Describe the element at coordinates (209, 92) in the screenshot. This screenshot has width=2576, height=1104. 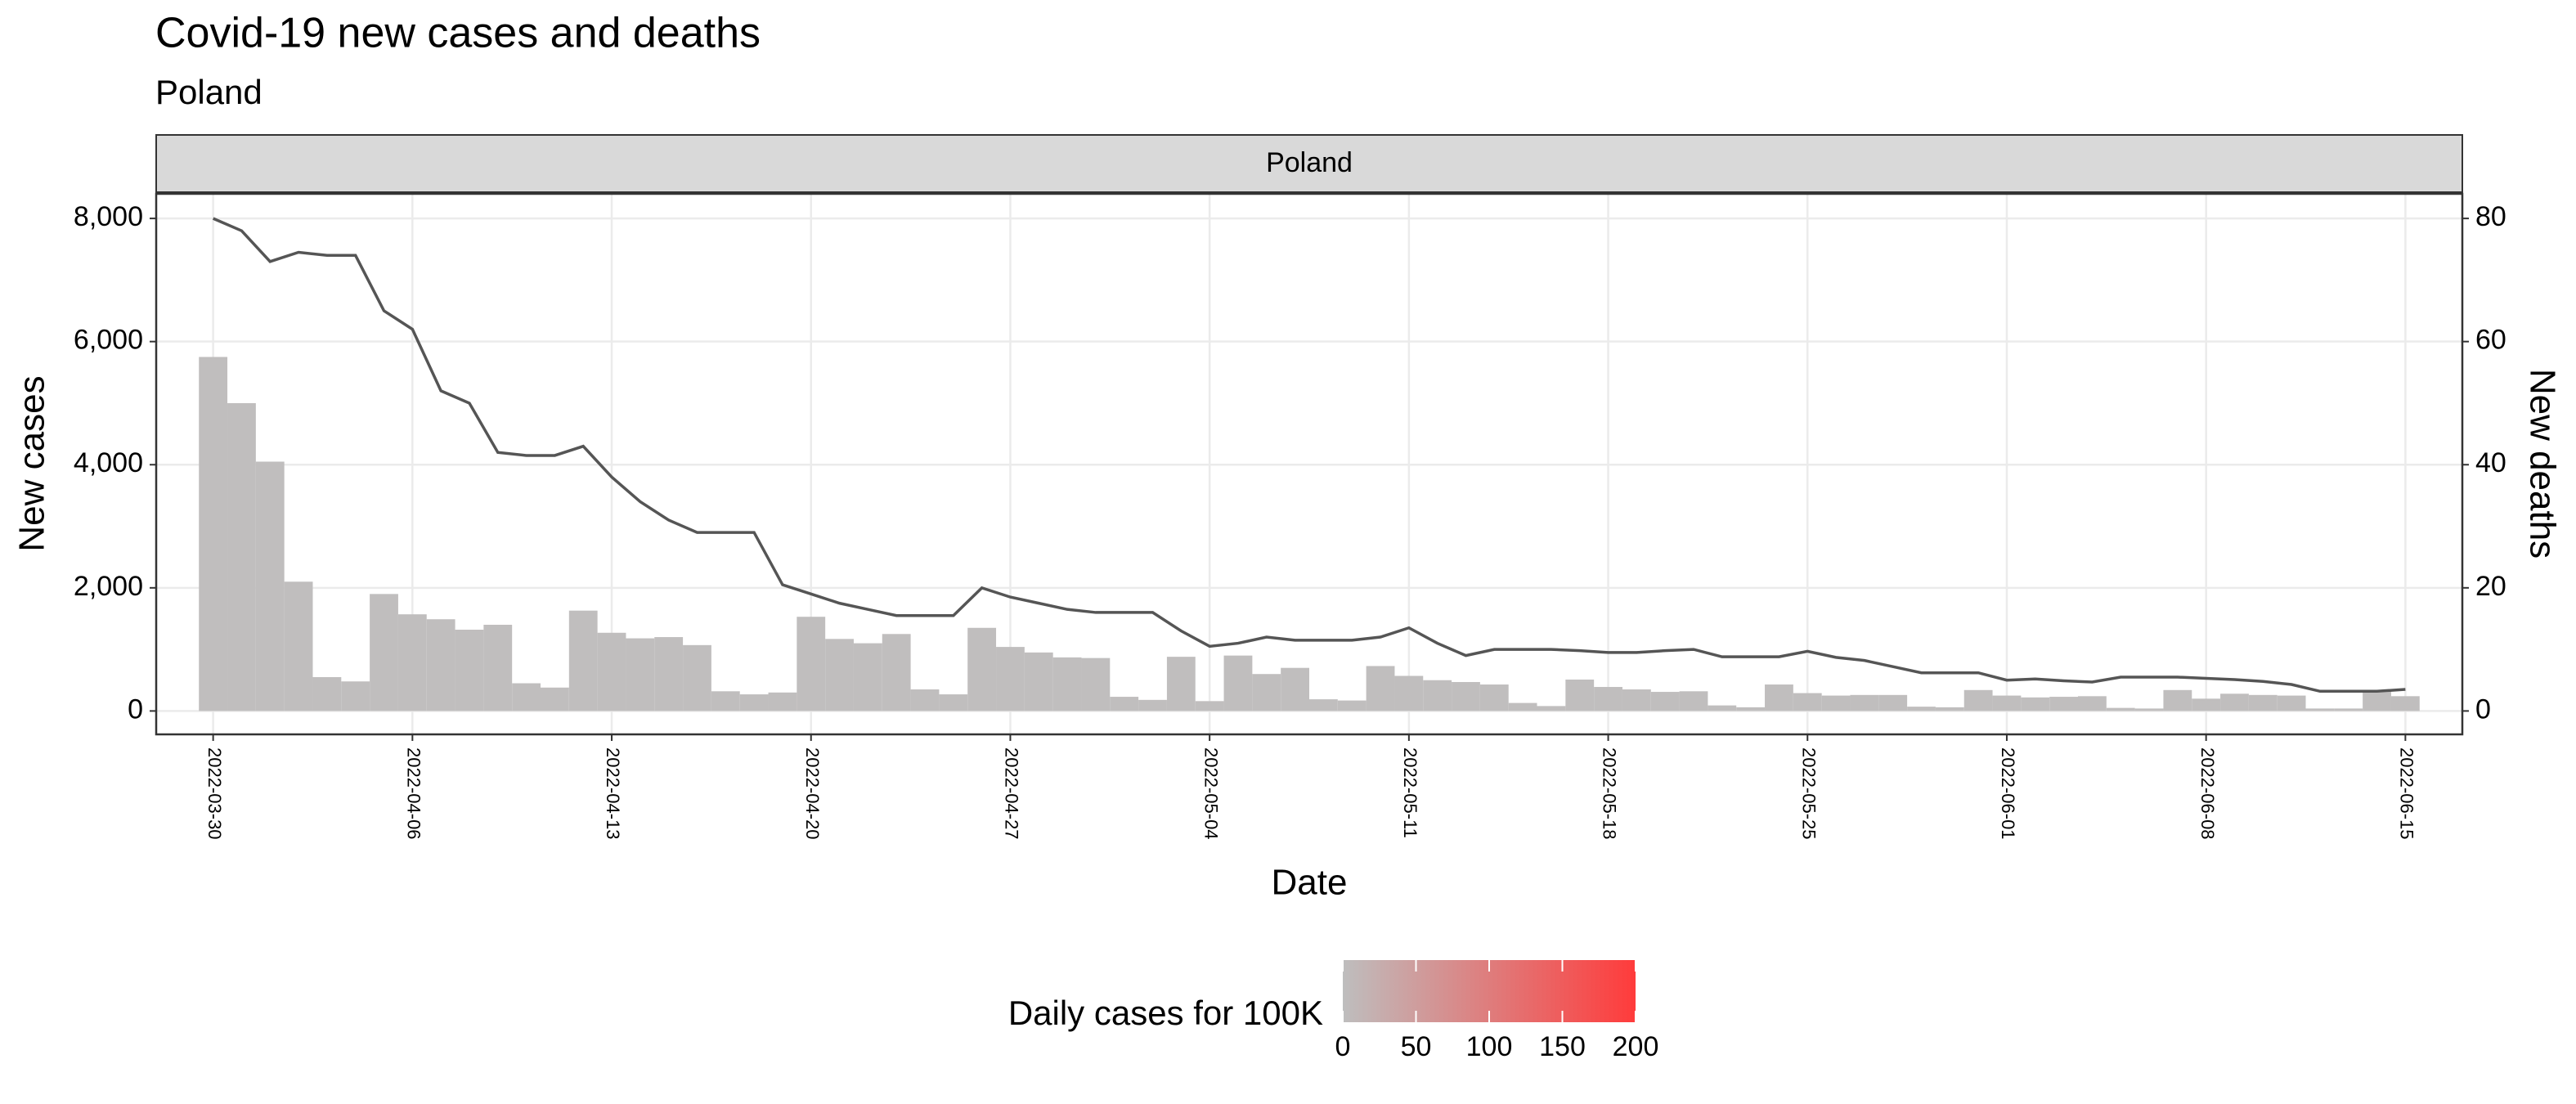
I see `chart-subtitle: Poland` at that location.